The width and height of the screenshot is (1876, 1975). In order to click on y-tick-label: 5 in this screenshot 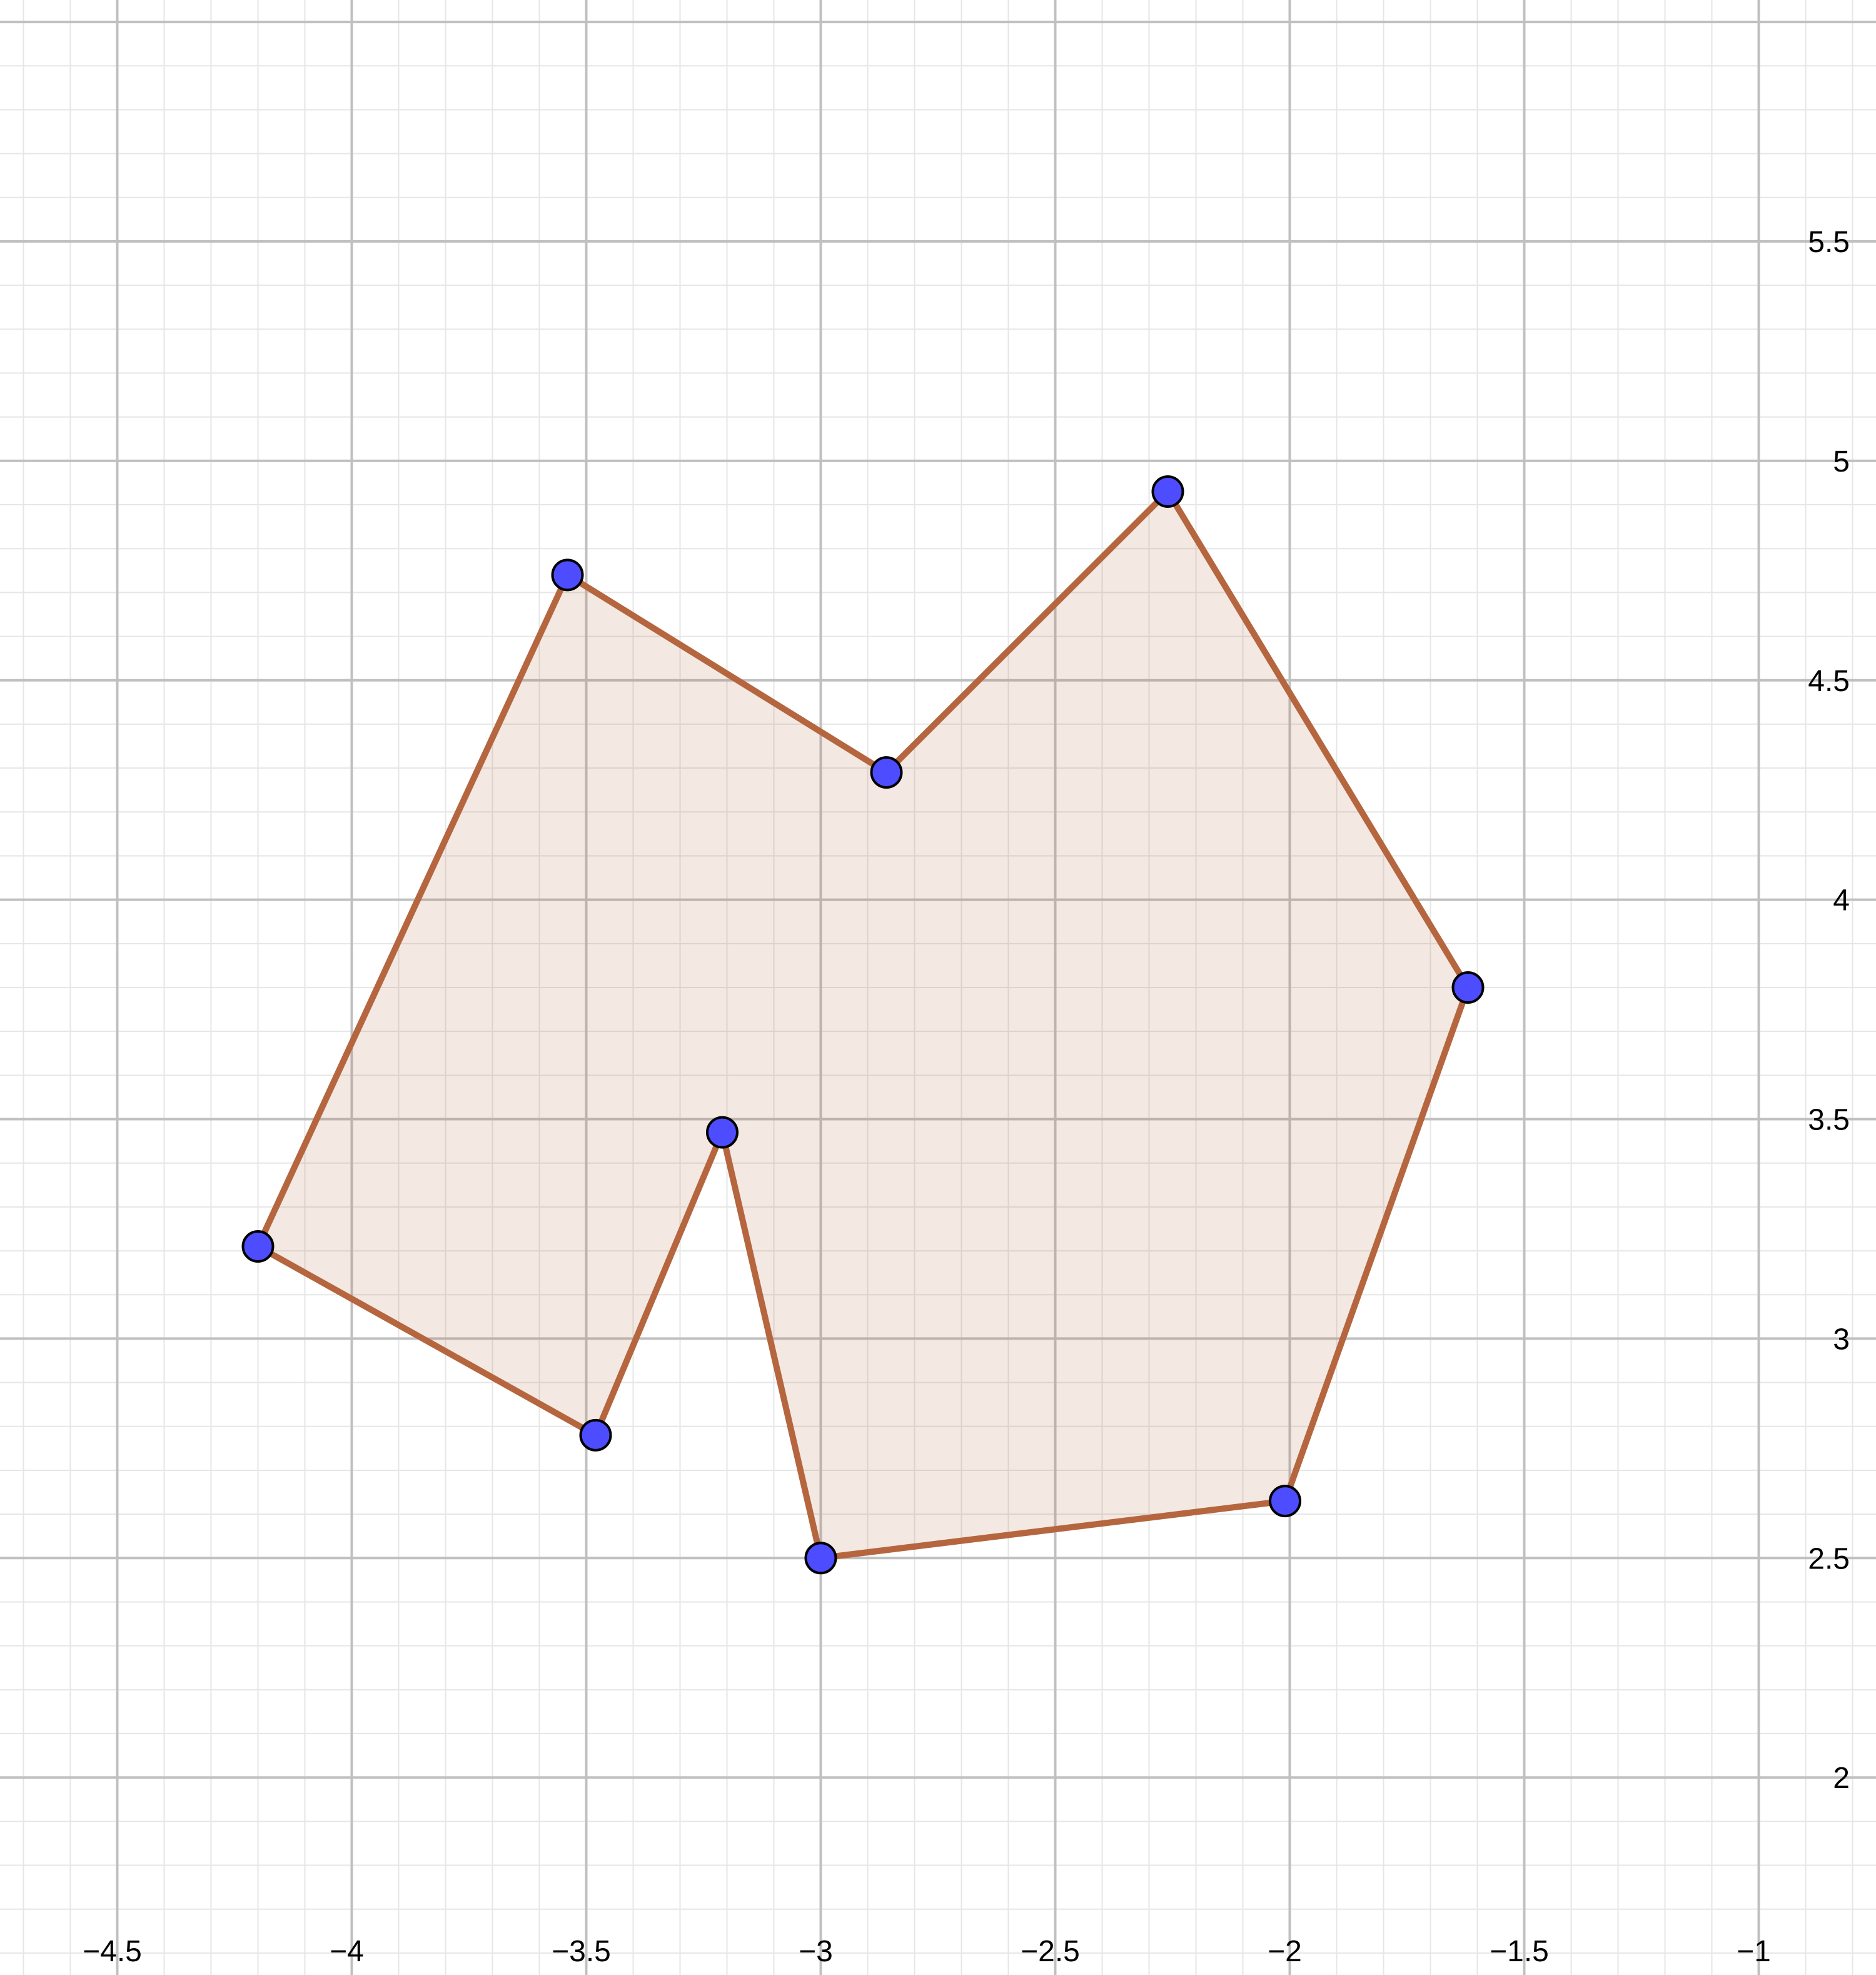, I will do `click(1841, 461)`.